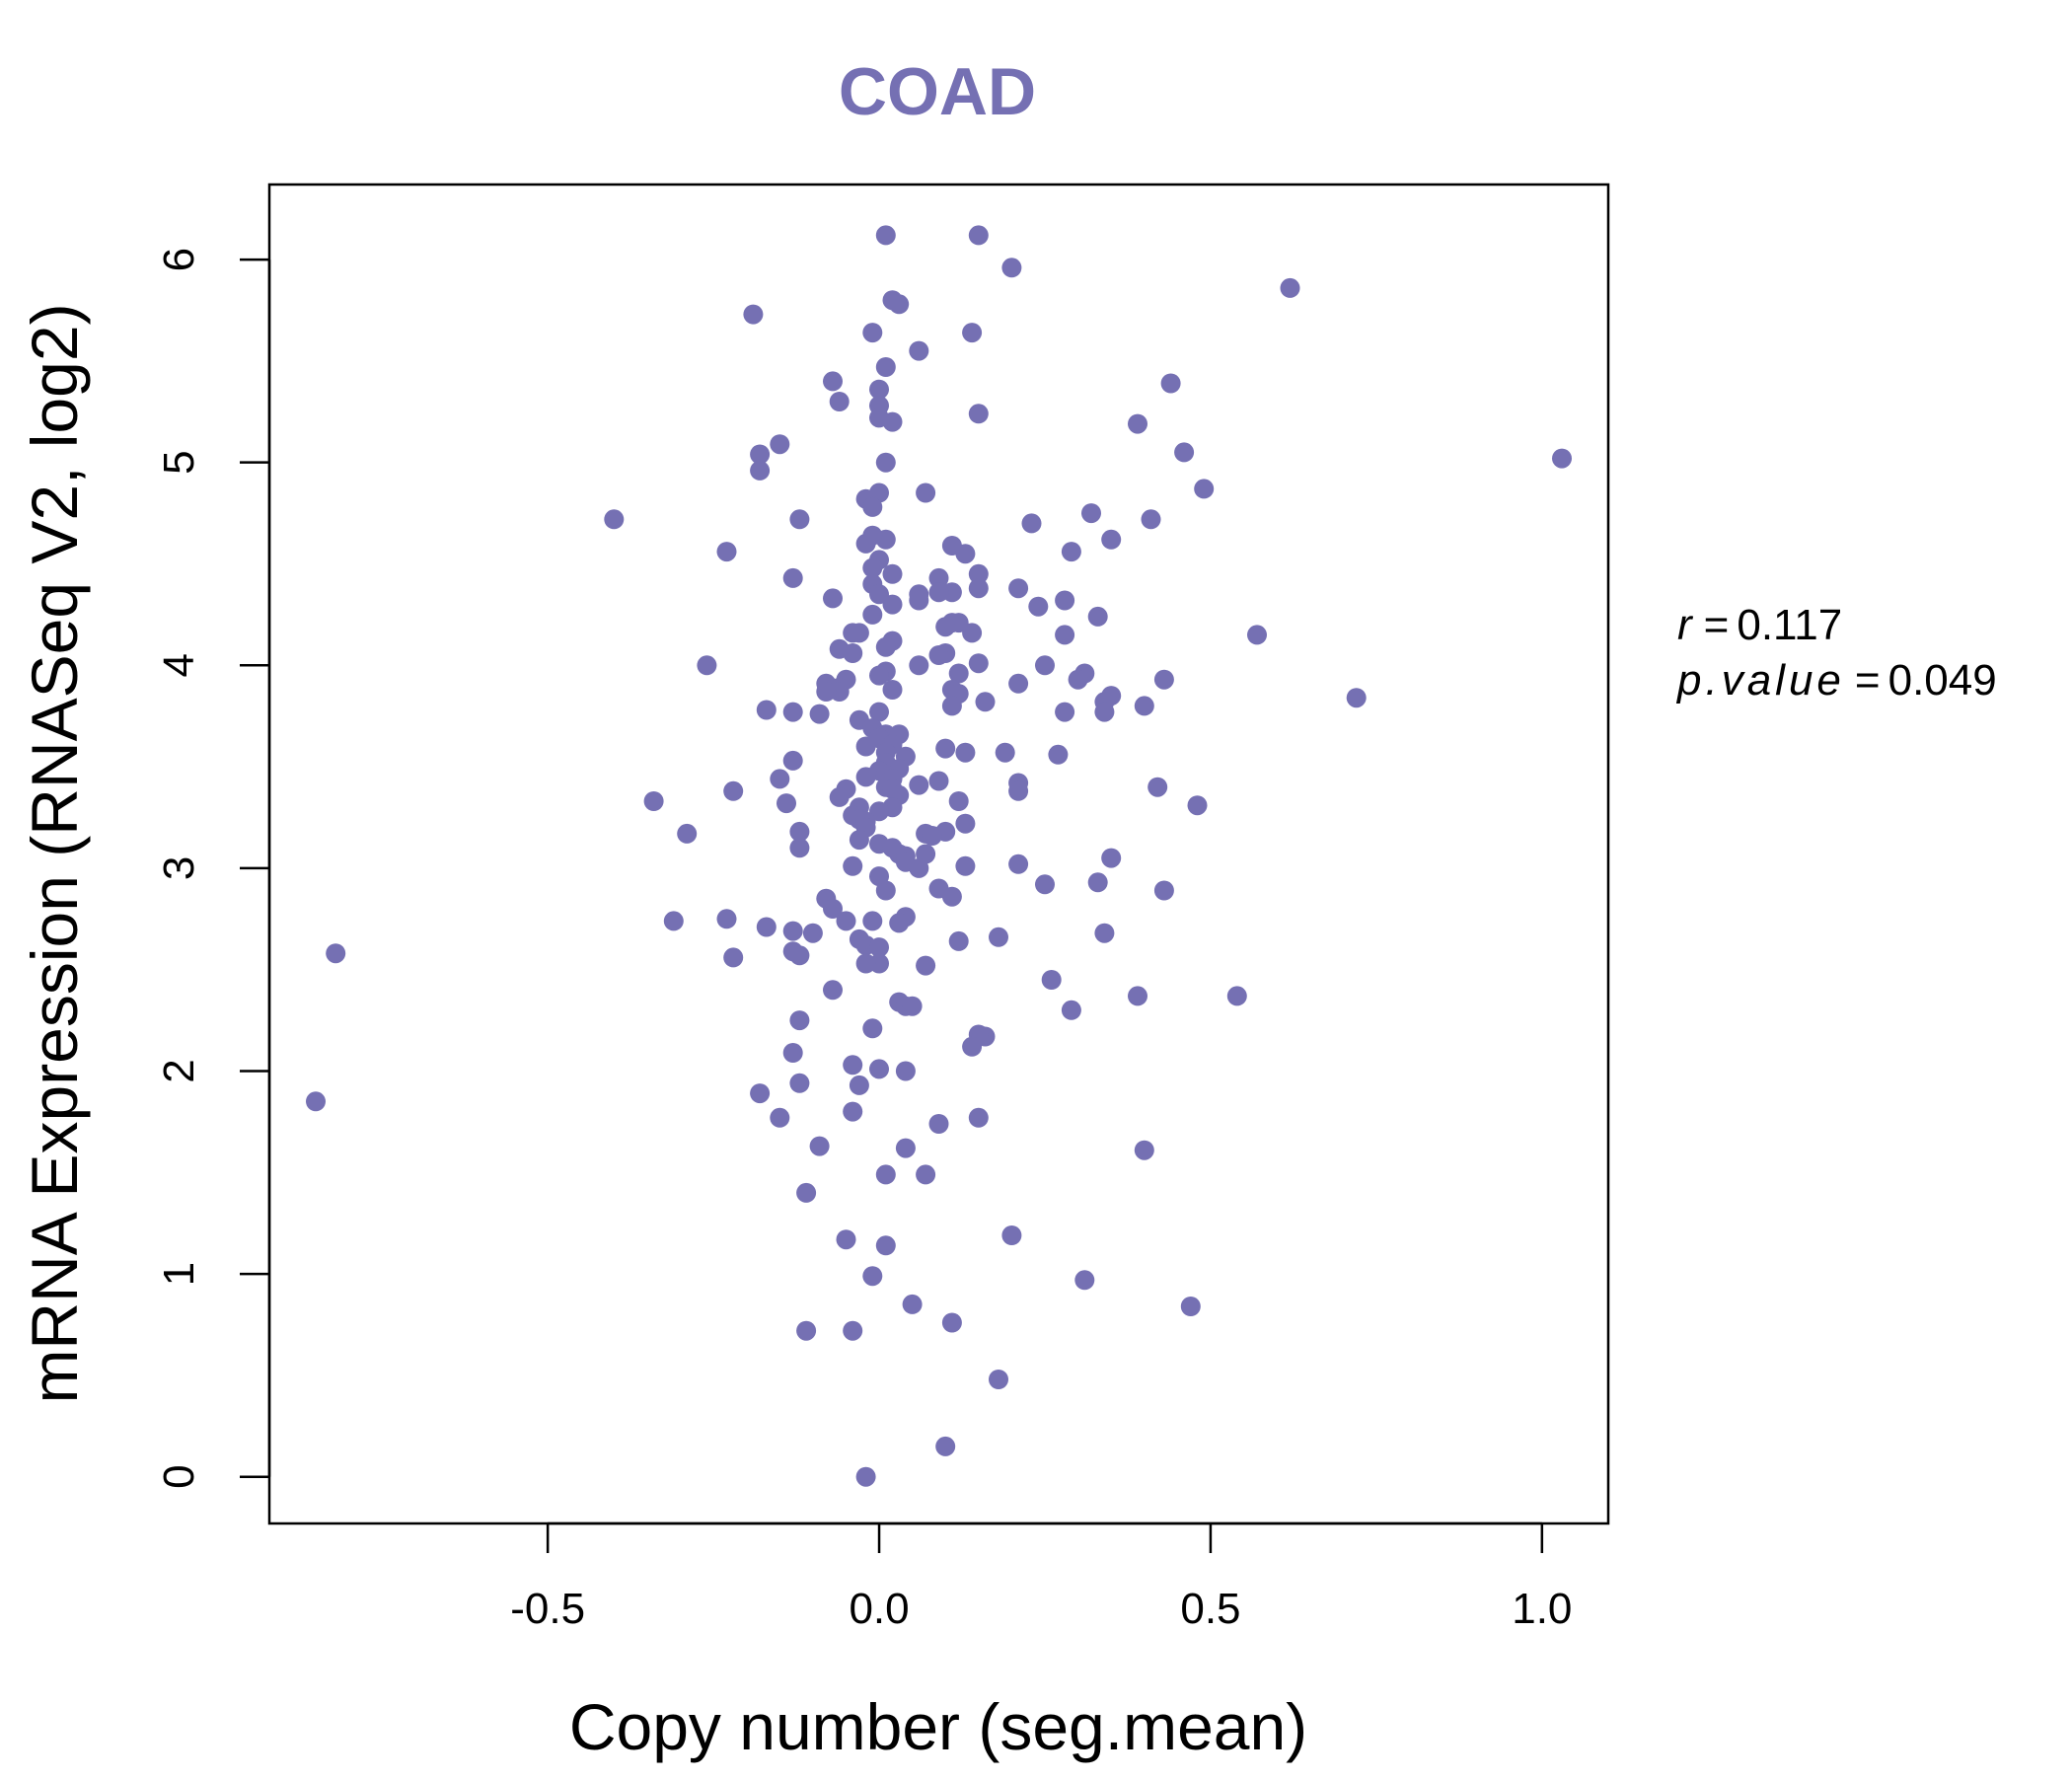 This screenshot has height=1781, width=2072. Describe the element at coordinates (1790, 625) in the screenshot. I see `r-stat-value: 0.117` at that location.